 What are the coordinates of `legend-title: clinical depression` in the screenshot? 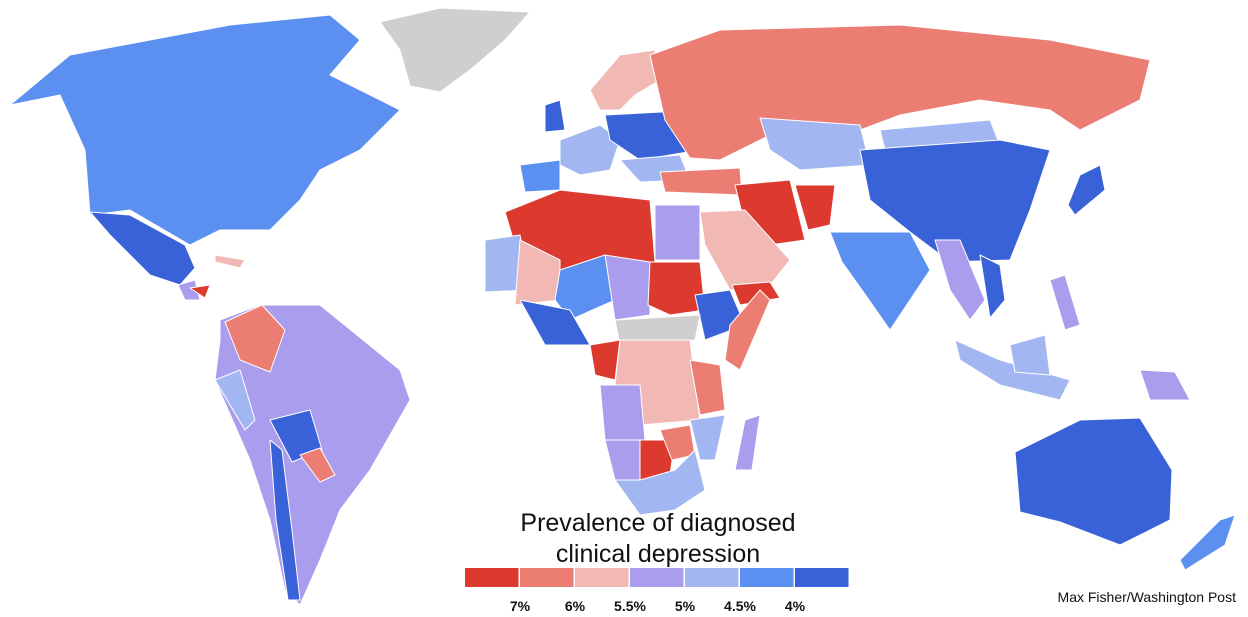 It's located at (658, 554).